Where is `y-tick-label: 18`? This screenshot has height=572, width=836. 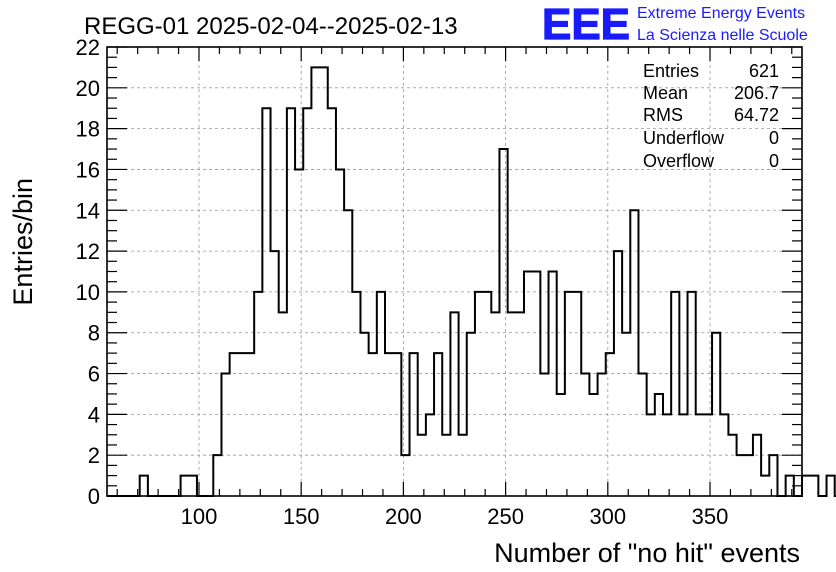 y-tick-label: 18 is located at coordinates (88, 129).